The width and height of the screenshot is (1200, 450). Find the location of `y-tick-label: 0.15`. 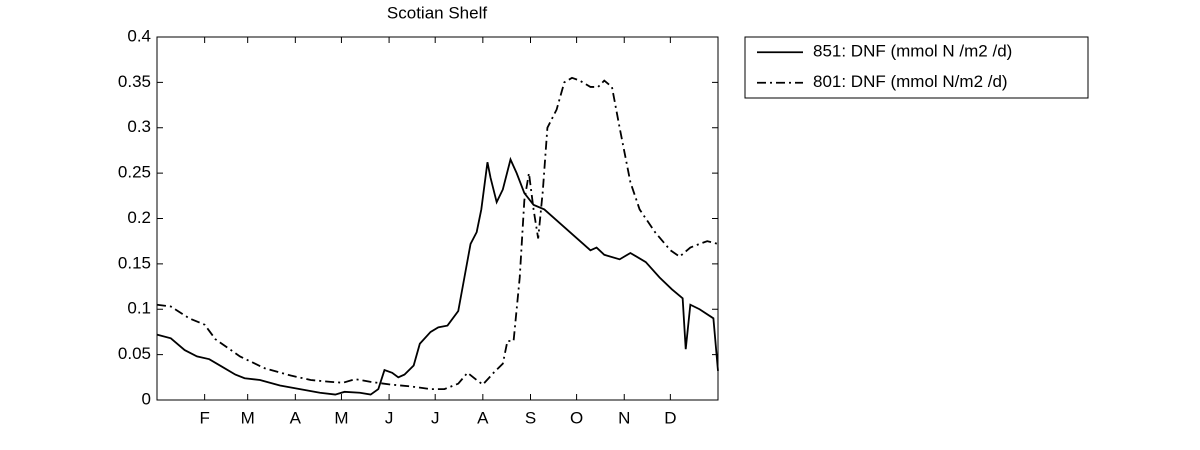

y-tick-label: 0.15 is located at coordinates (134, 262).